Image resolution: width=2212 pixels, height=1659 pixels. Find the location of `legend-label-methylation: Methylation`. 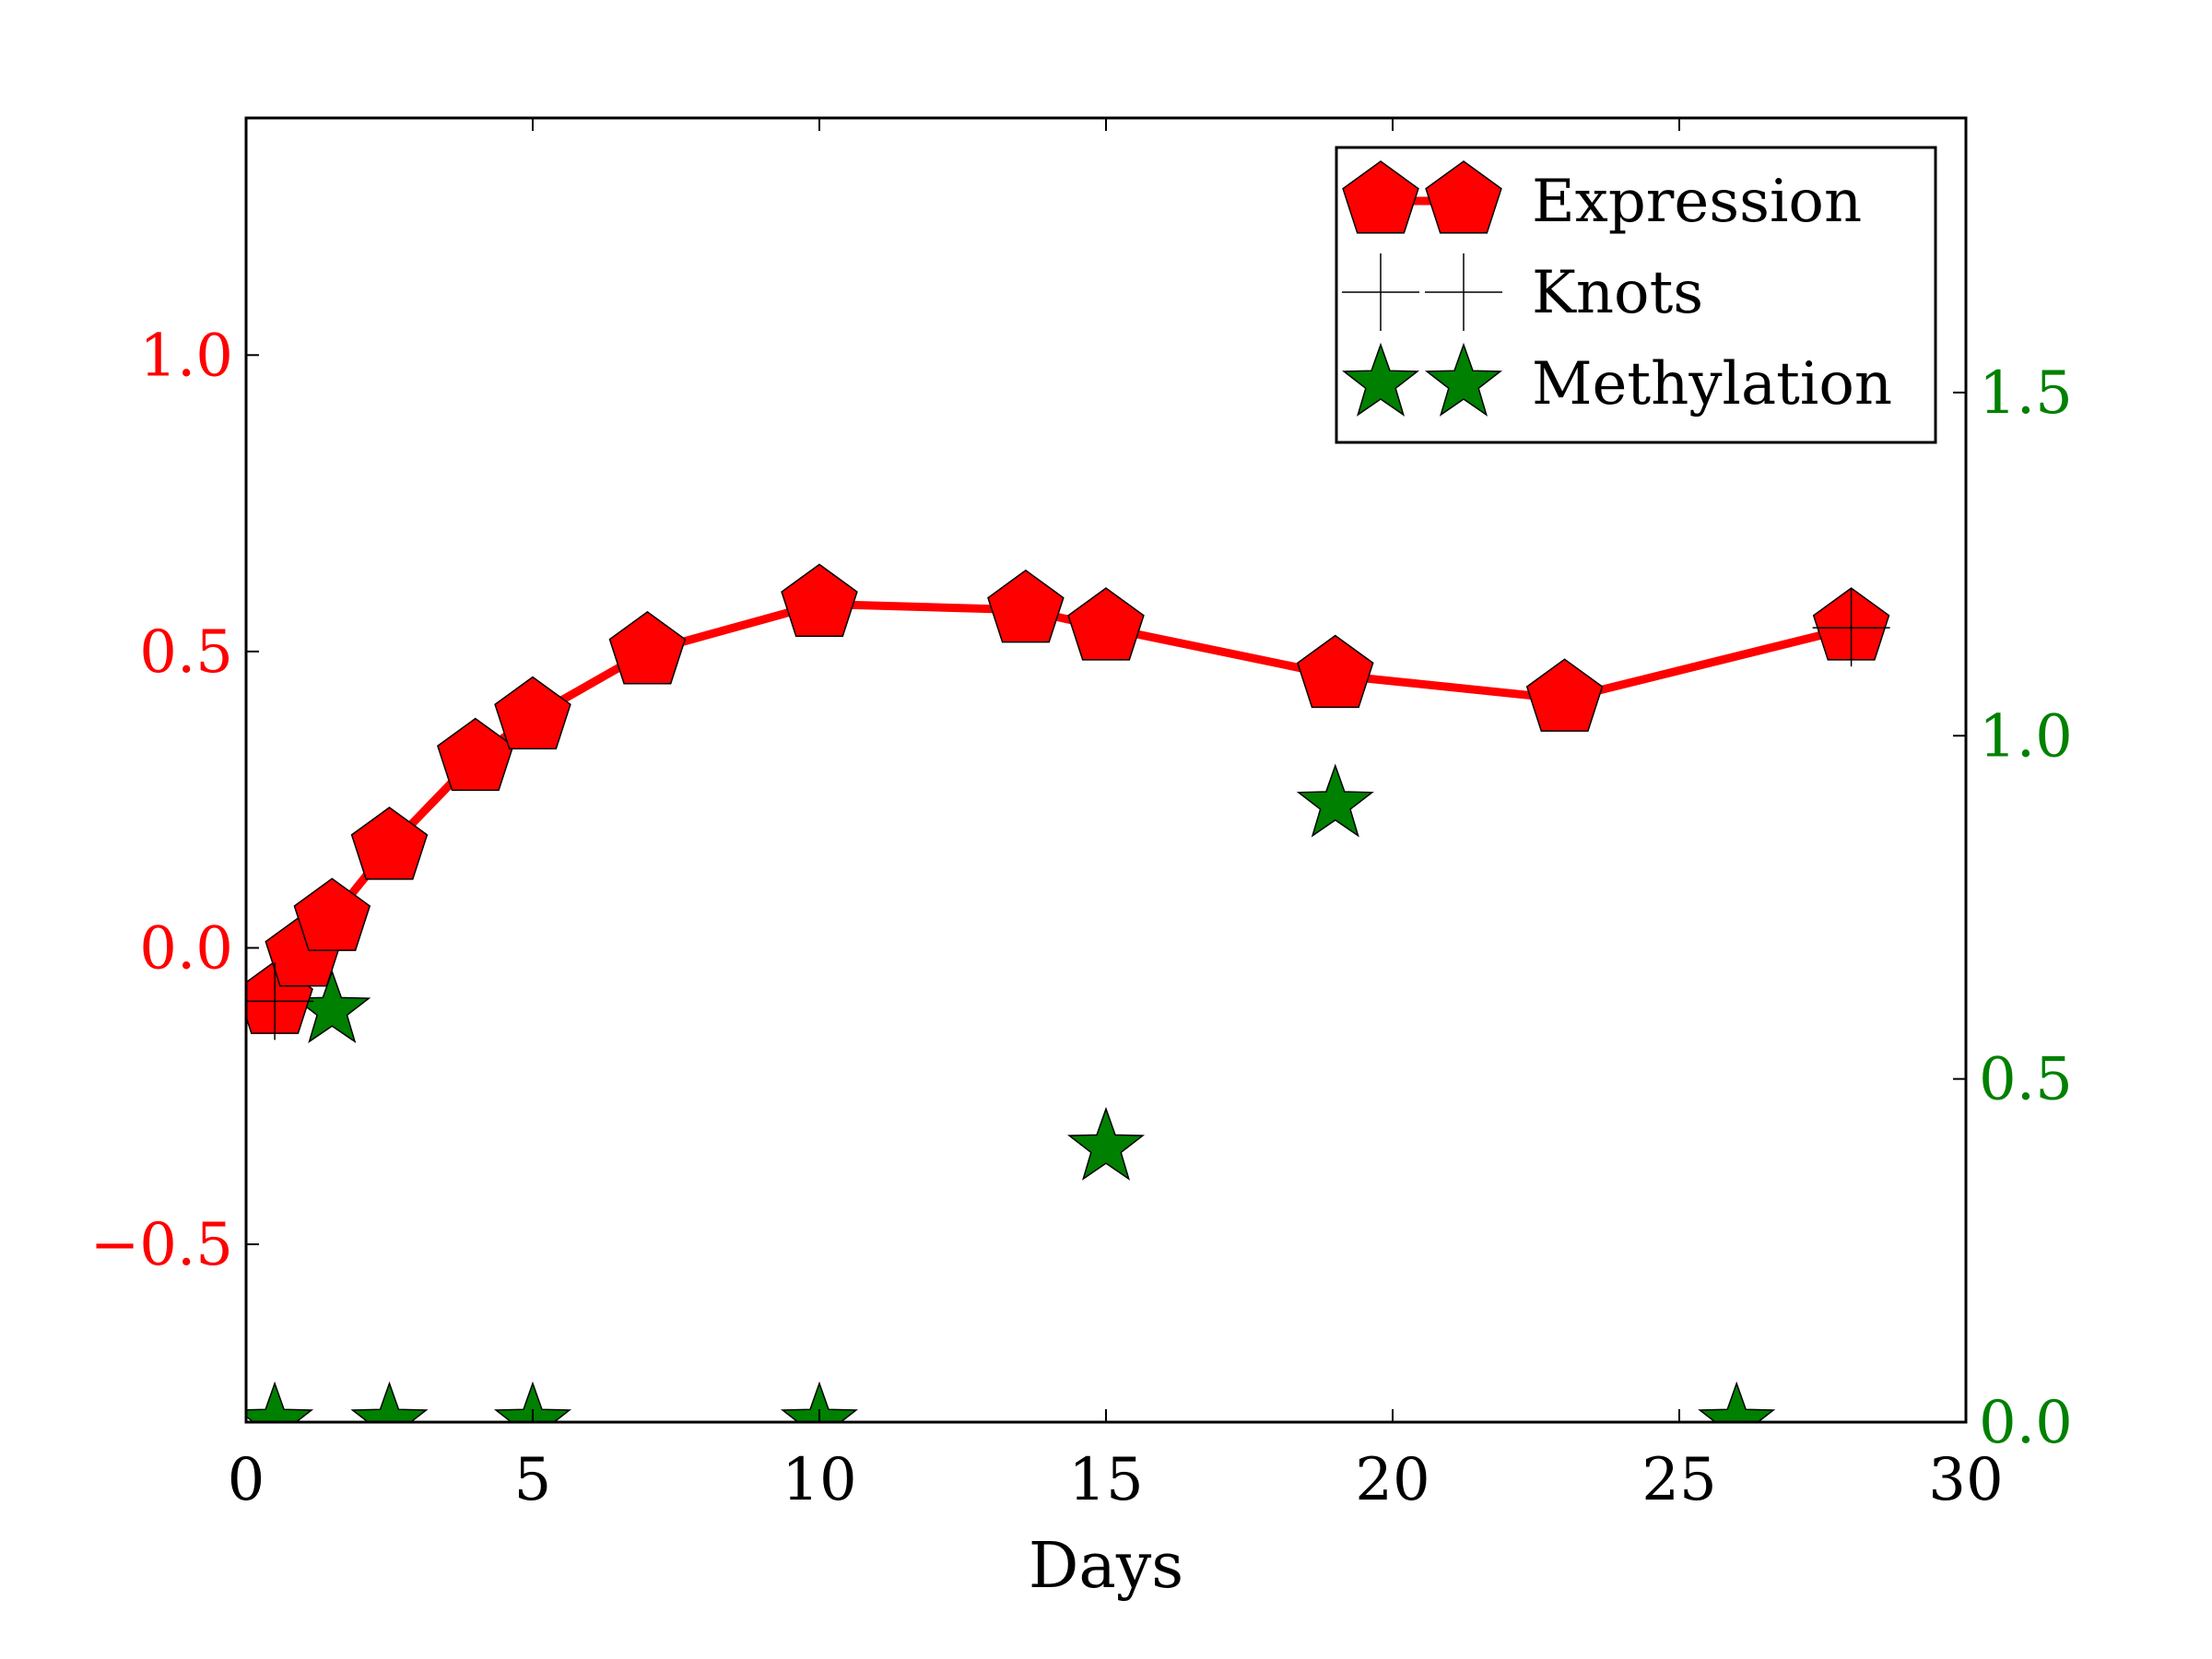

legend-label-methylation: Methylation is located at coordinates (1712, 384).